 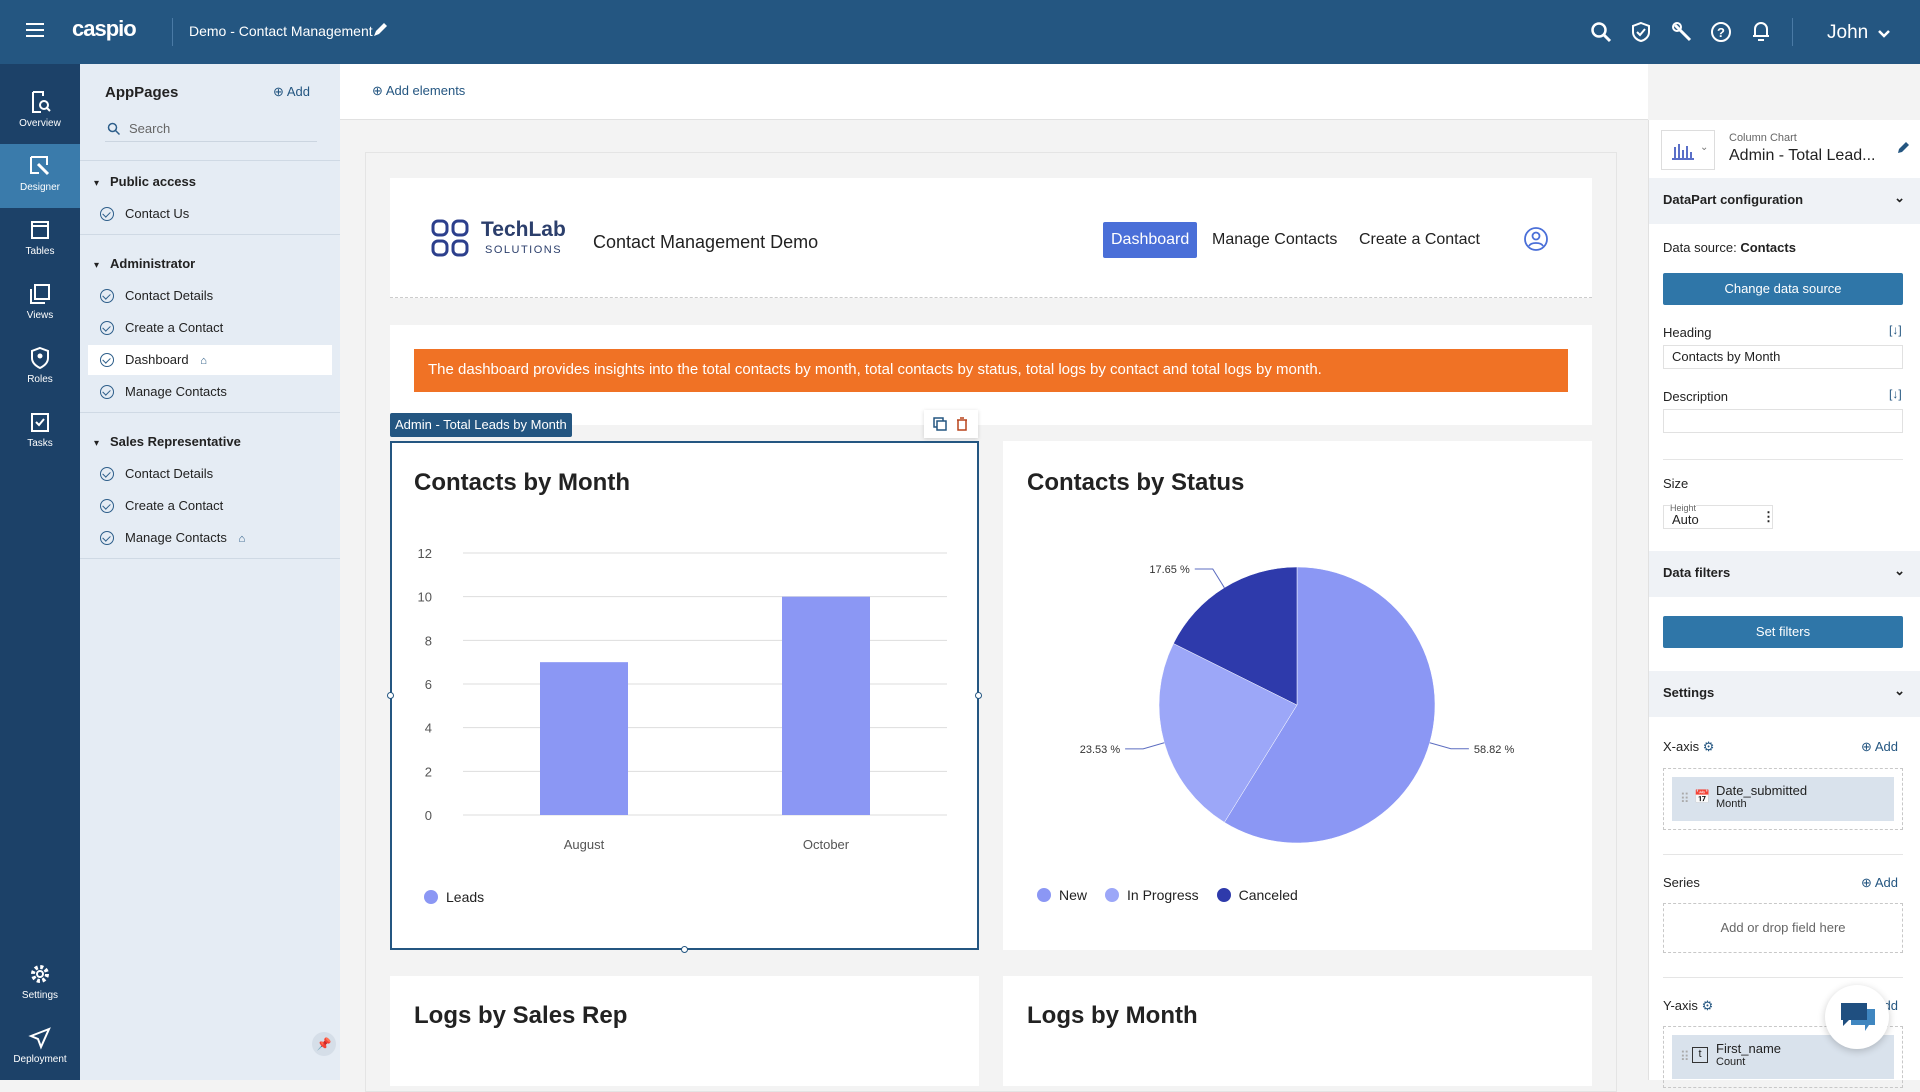 What do you see at coordinates (1536, 239) in the screenshot?
I see `user-profile-icon` at bounding box center [1536, 239].